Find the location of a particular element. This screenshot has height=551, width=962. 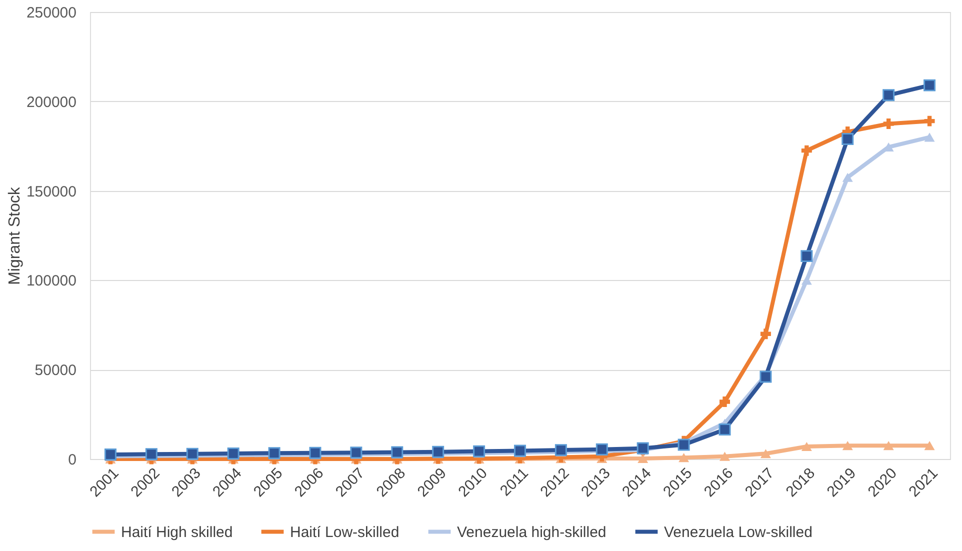

legend-label: Haití High skilled is located at coordinates (177, 532).